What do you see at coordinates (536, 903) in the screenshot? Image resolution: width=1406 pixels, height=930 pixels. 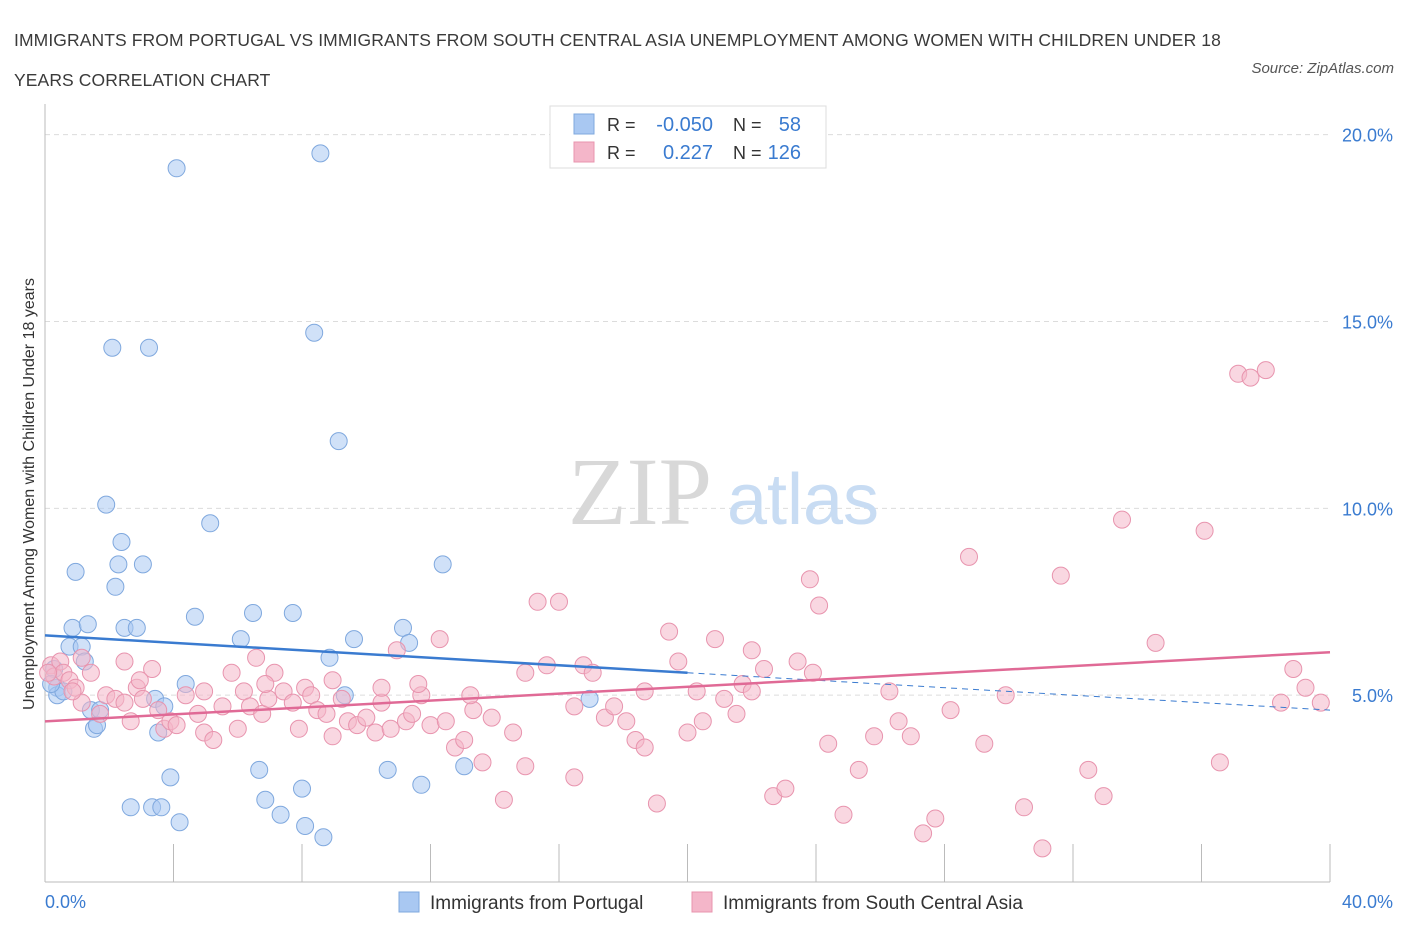 I see `legend-label: Immigrants from Portugal` at bounding box center [536, 903].